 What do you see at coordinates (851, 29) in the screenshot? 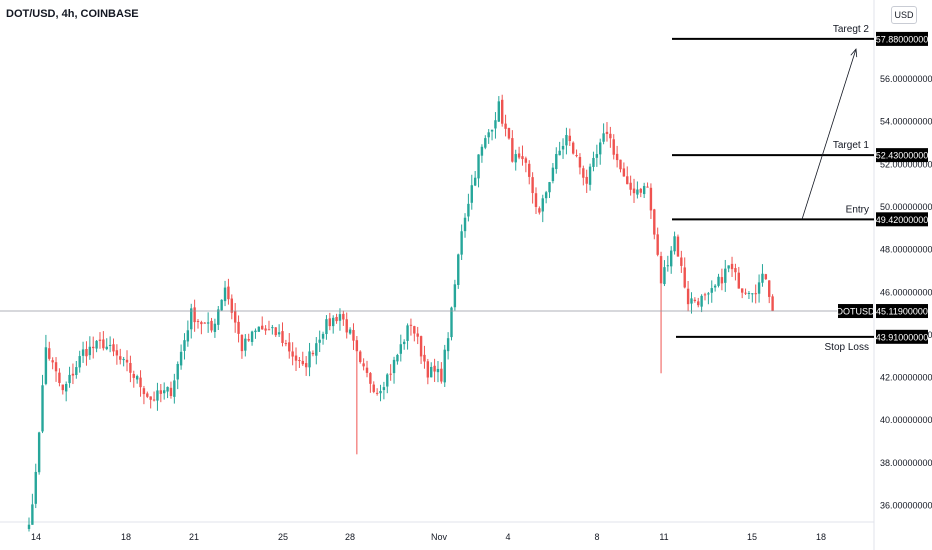
I see `level-label: Taregt 2` at bounding box center [851, 29].